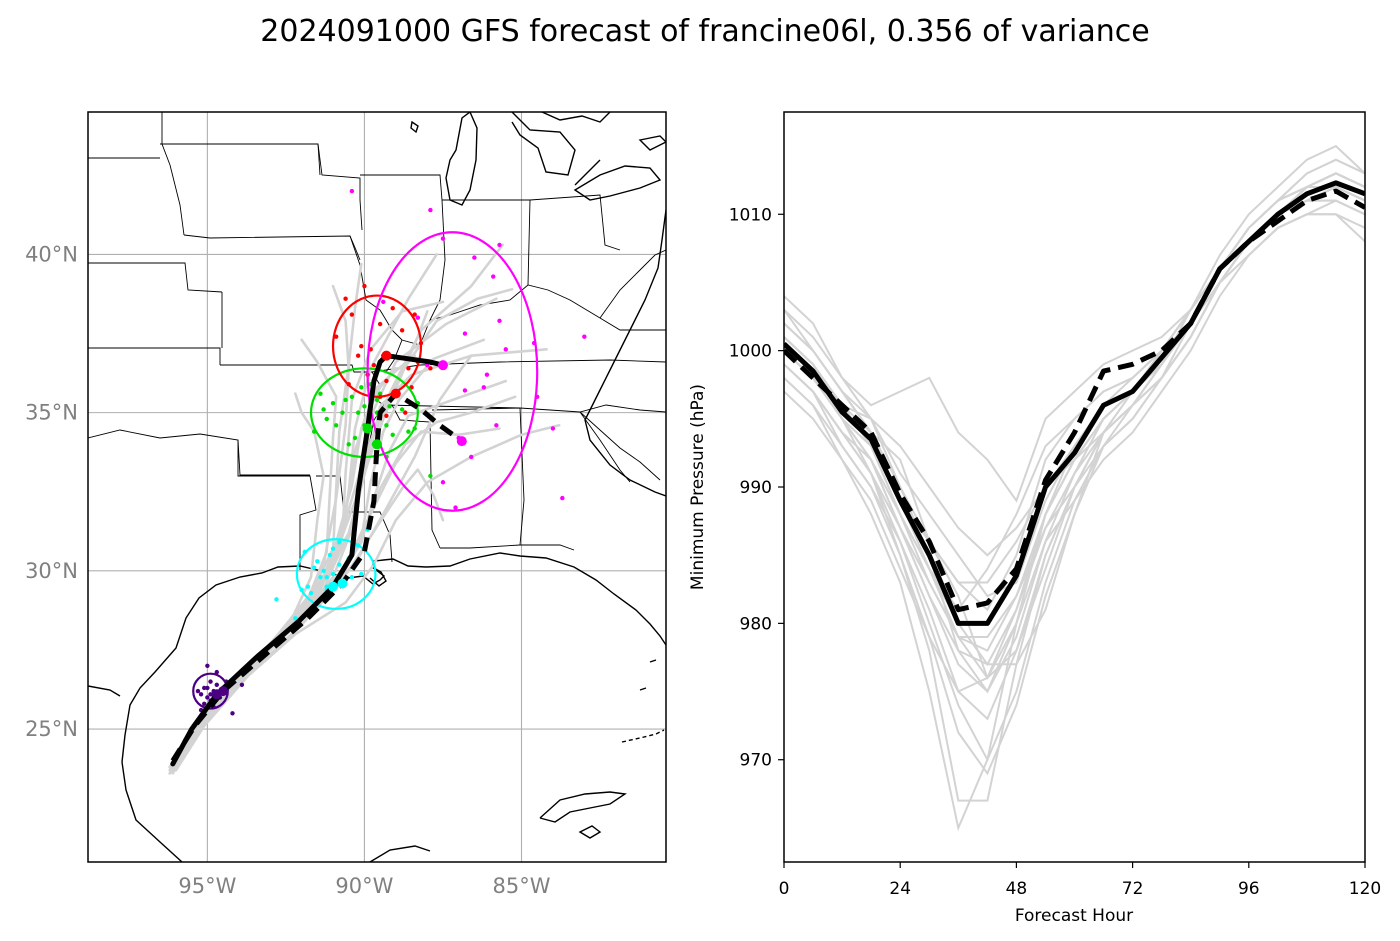 This screenshot has width=1400, height=941. I want to click on gulf-coastline, so click(393, 657).